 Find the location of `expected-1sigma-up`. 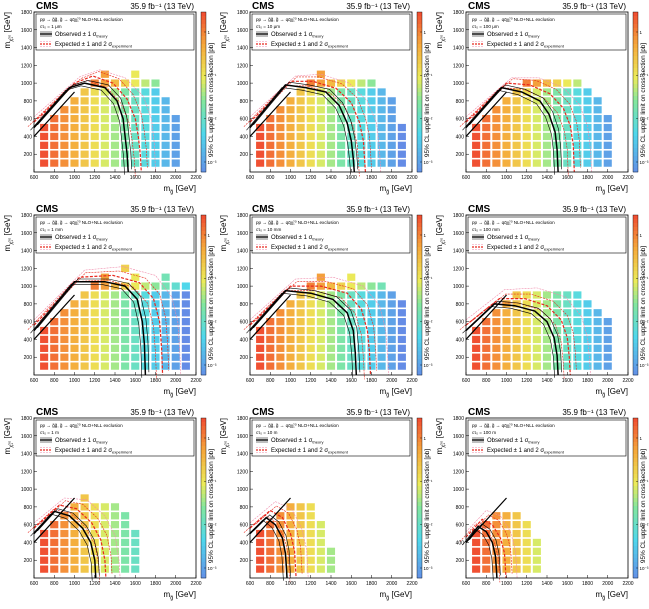

expected-1sigma-up is located at coordinates (76, 537).